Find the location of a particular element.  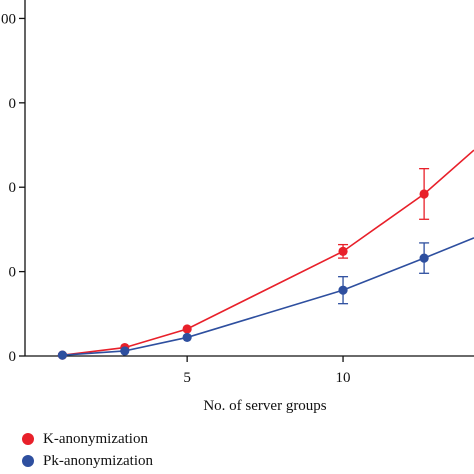

x-axis-title: No. of server groups is located at coordinates (264, 406).